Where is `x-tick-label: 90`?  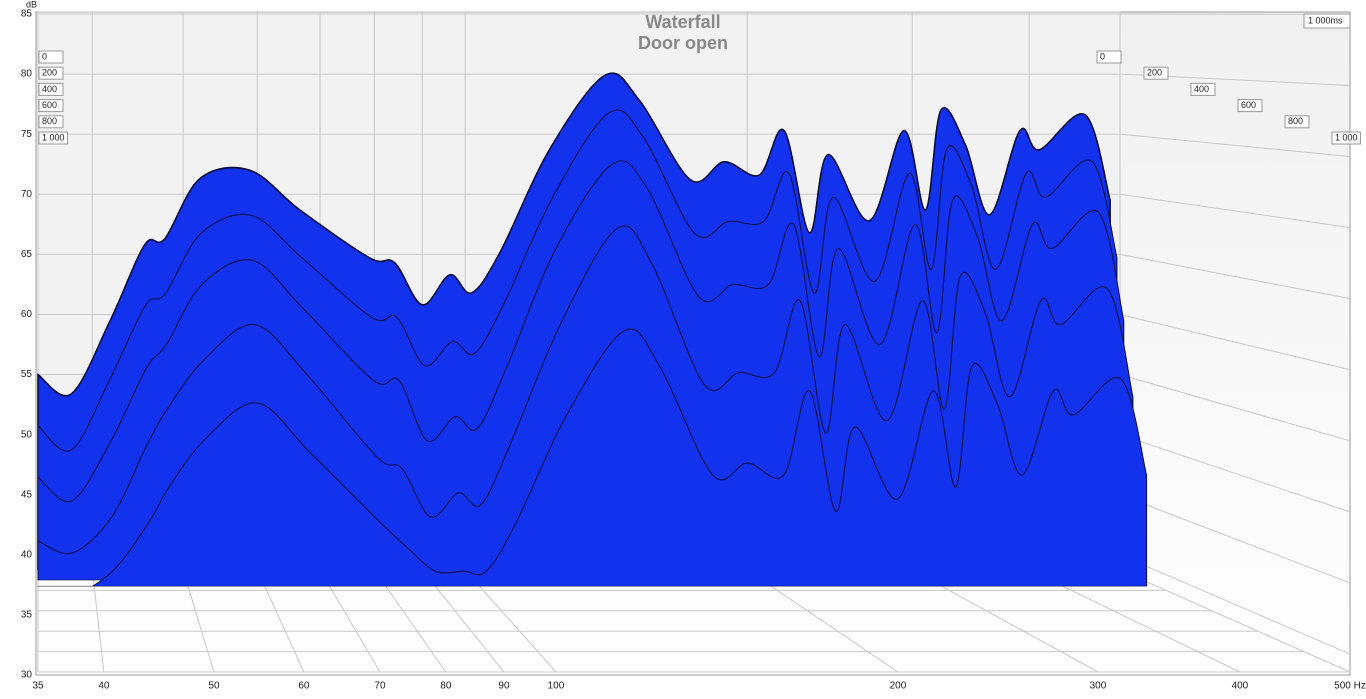 x-tick-label: 90 is located at coordinates (504, 686).